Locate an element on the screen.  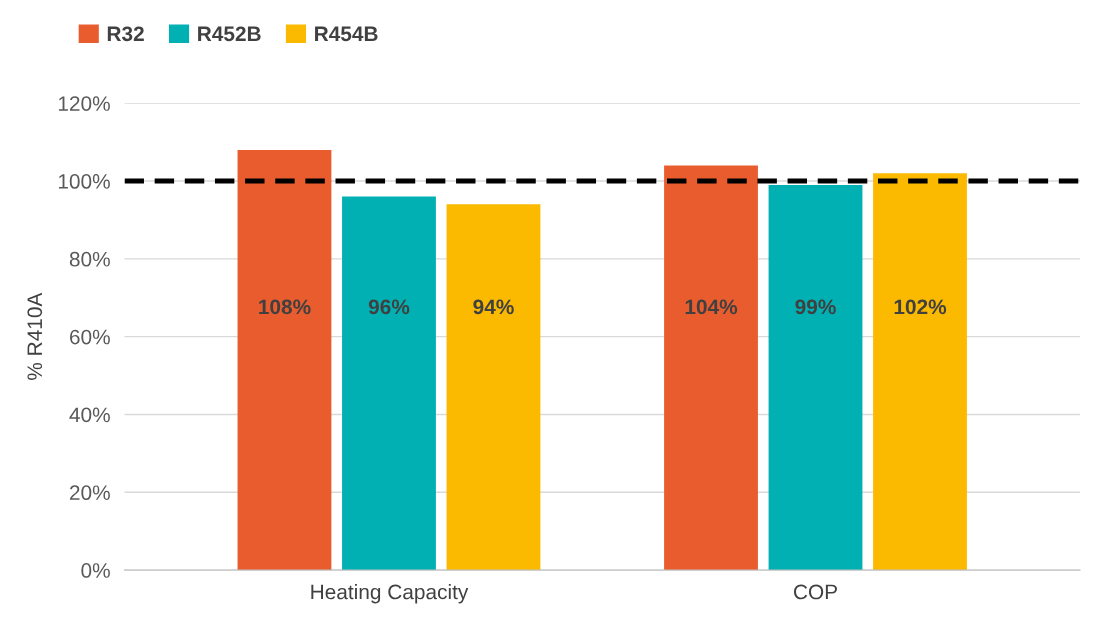
legend-label: R454B is located at coordinates (346, 34).